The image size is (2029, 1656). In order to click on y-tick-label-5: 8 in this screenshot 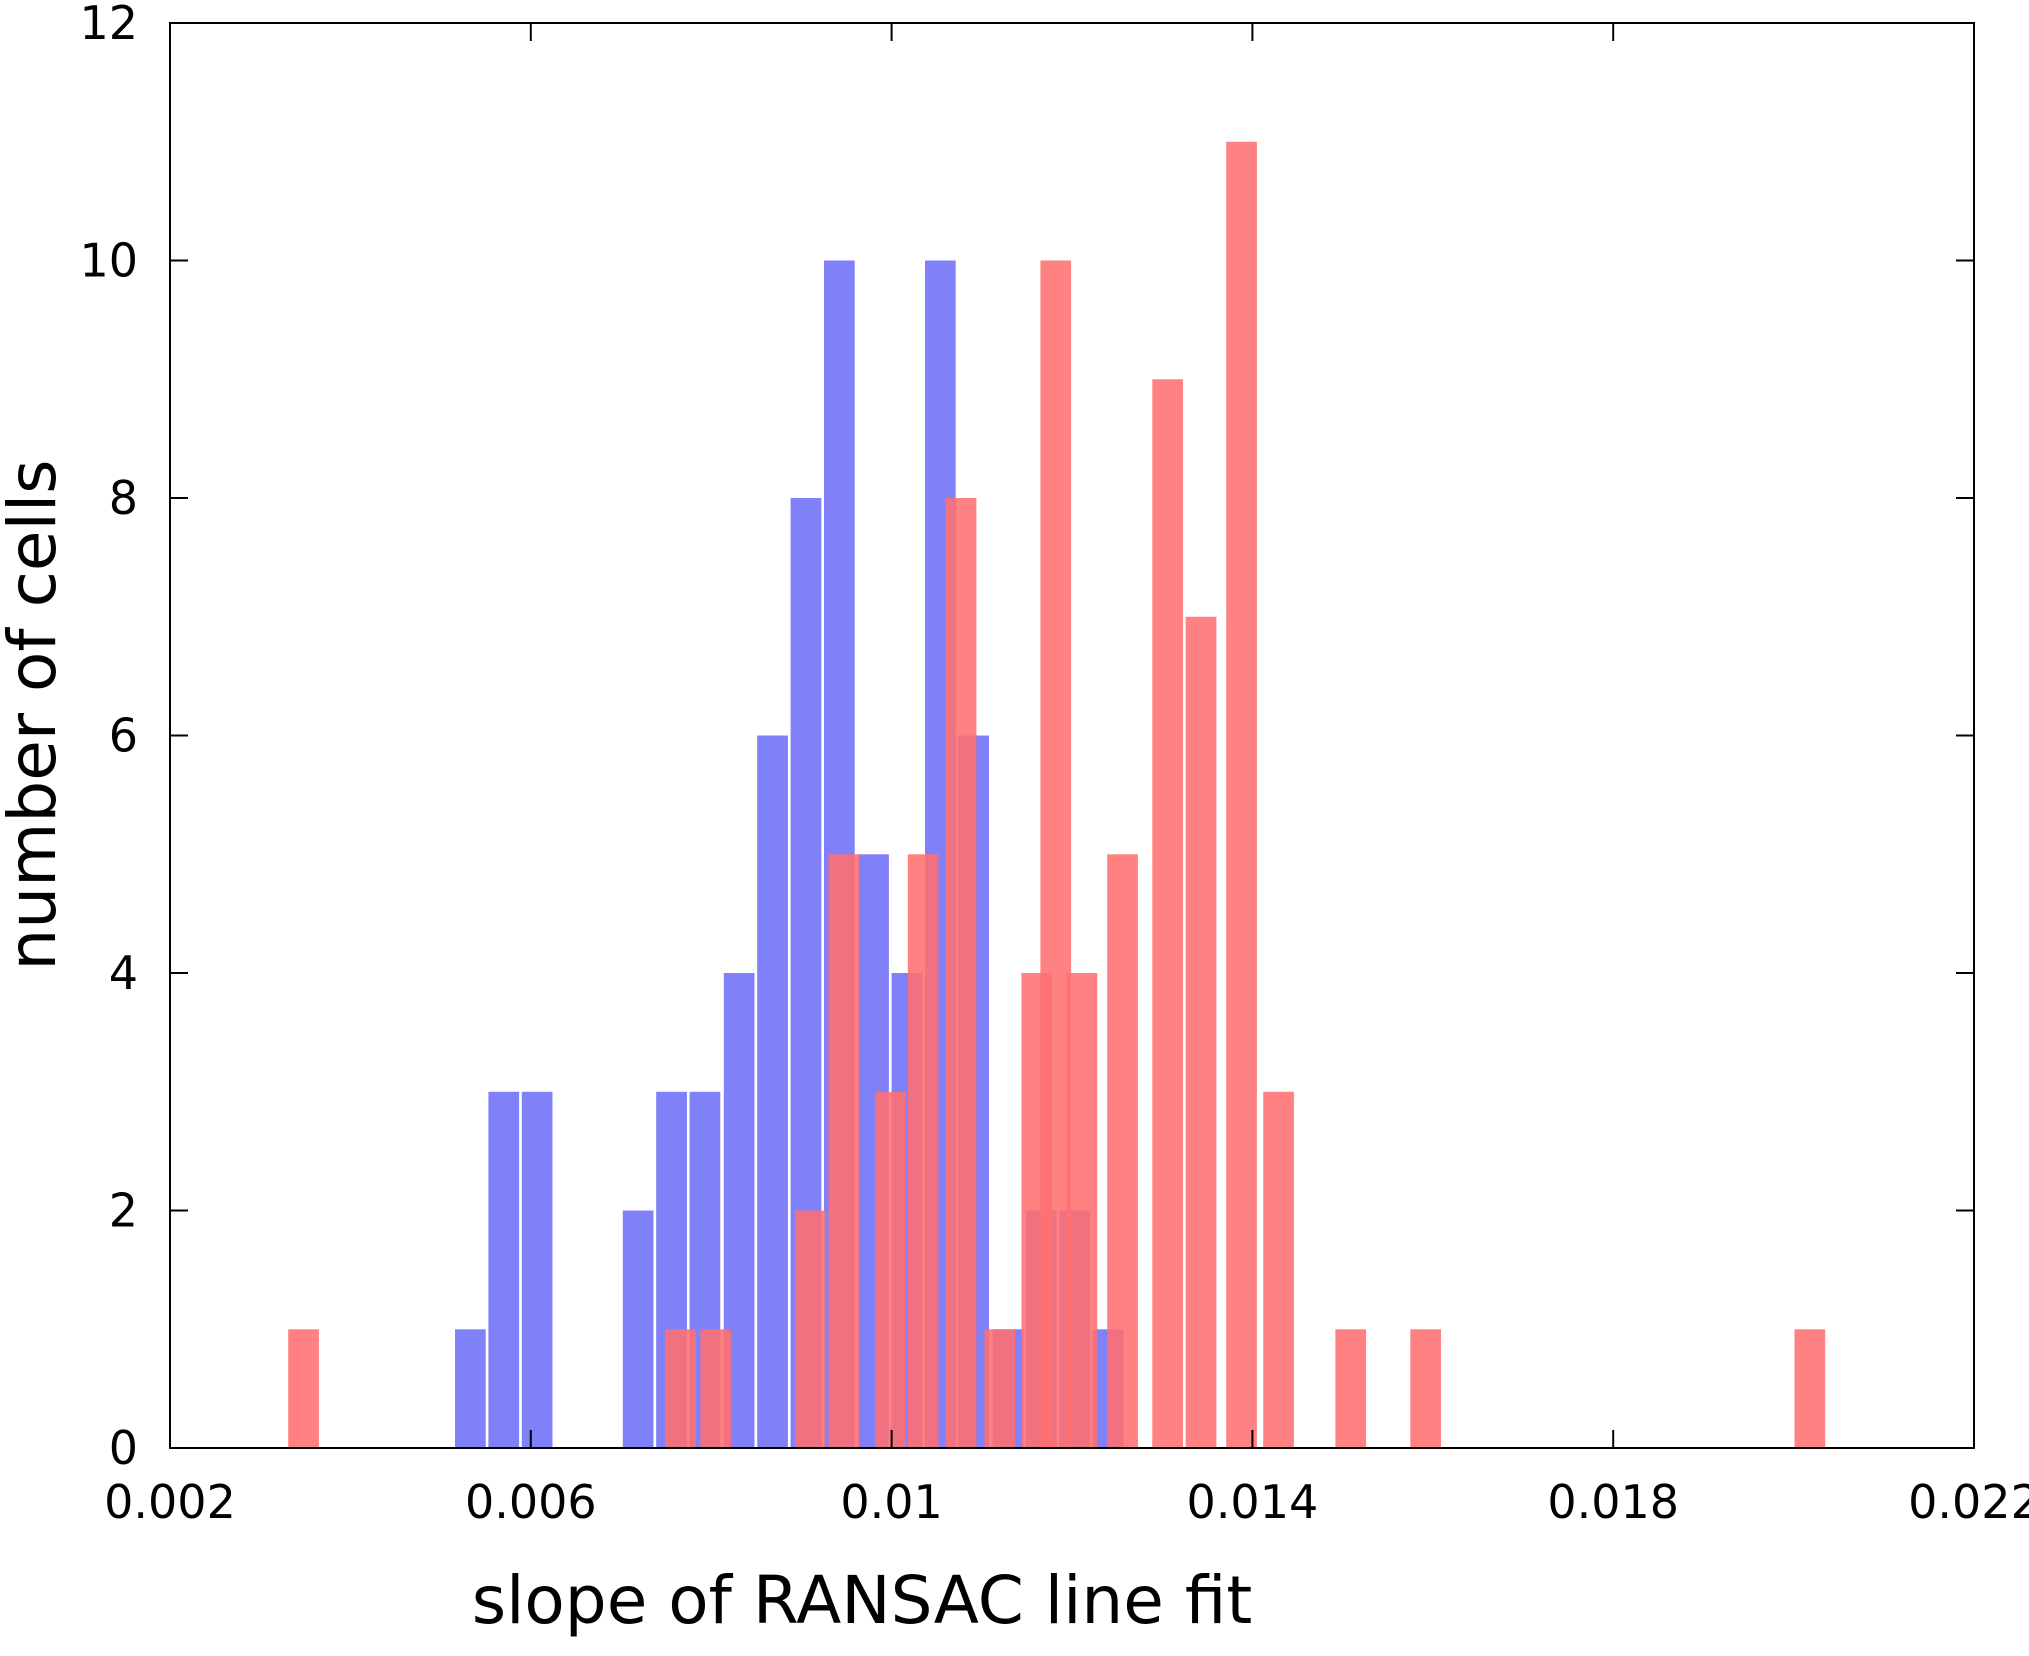, I will do `click(123, 498)`.